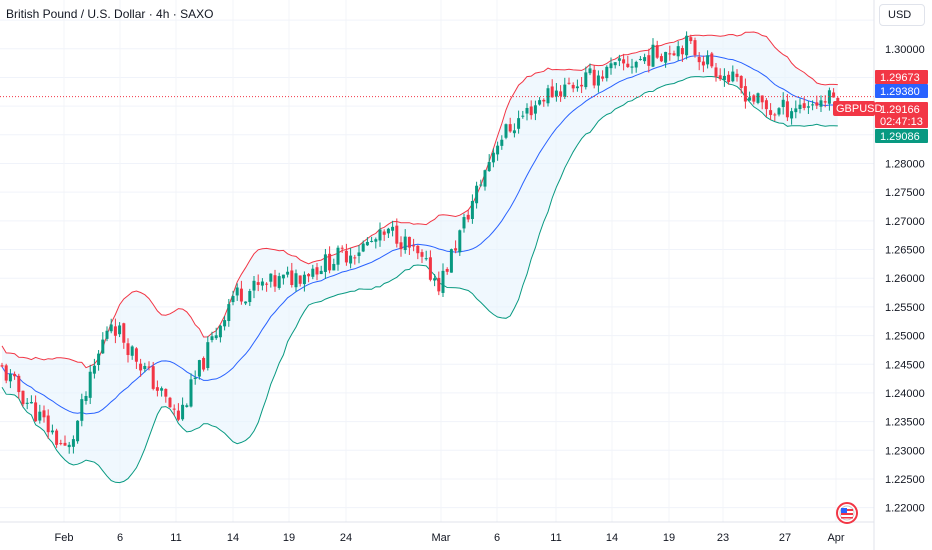 The width and height of the screenshot is (932, 550). Describe the element at coordinates (120, 538) in the screenshot. I see `time-tick-label: 6` at that location.